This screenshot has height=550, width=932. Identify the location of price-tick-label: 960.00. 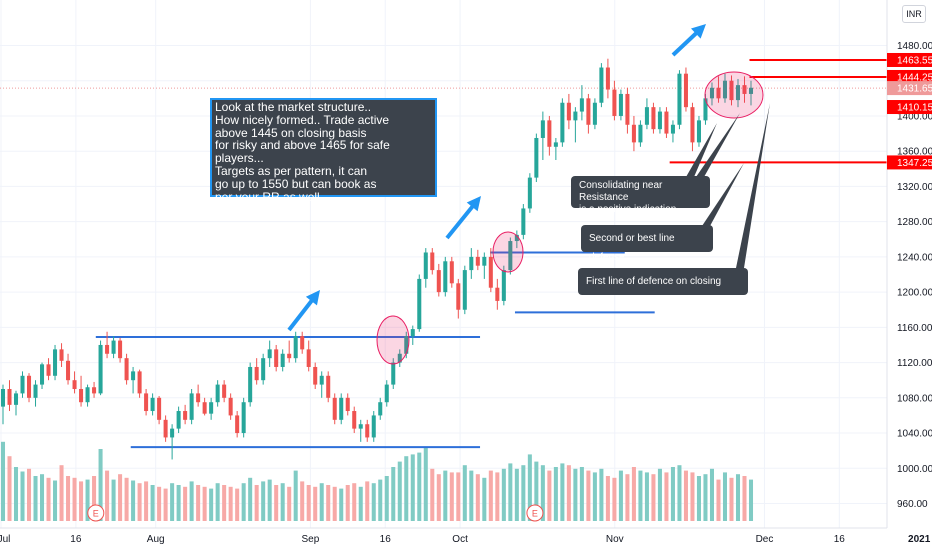
(912, 504).